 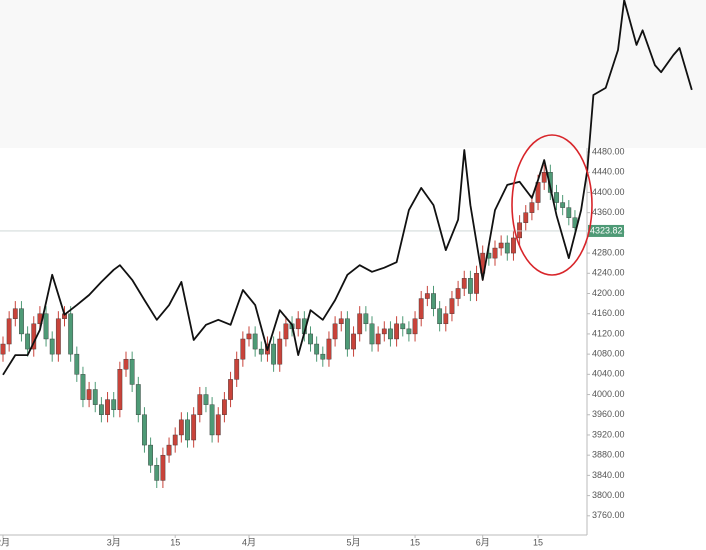 I want to click on y-tick-label: 4360.00, so click(x=608, y=212).